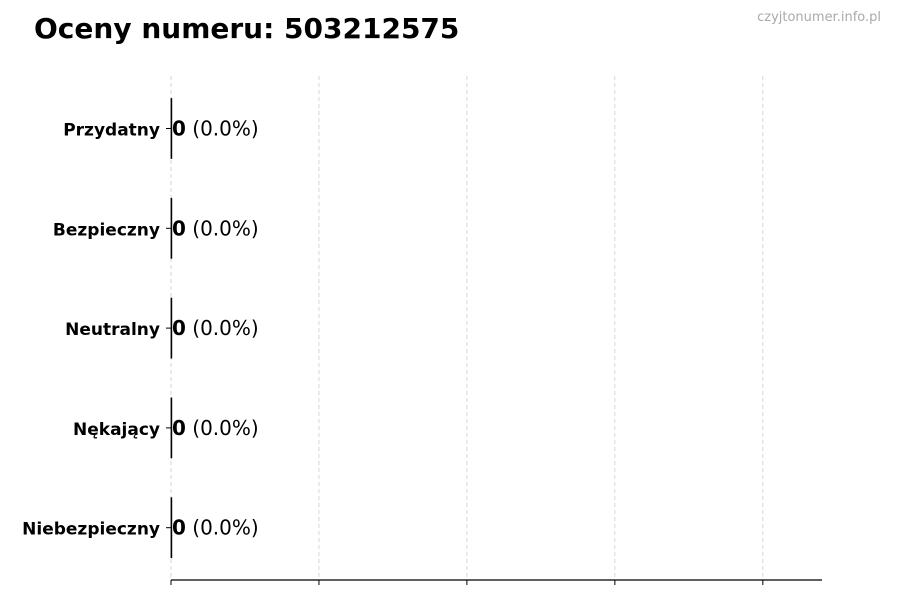 The image size is (900, 600). Describe the element at coordinates (106, 230) in the screenshot. I see `category-label: Bezpieczny` at that location.